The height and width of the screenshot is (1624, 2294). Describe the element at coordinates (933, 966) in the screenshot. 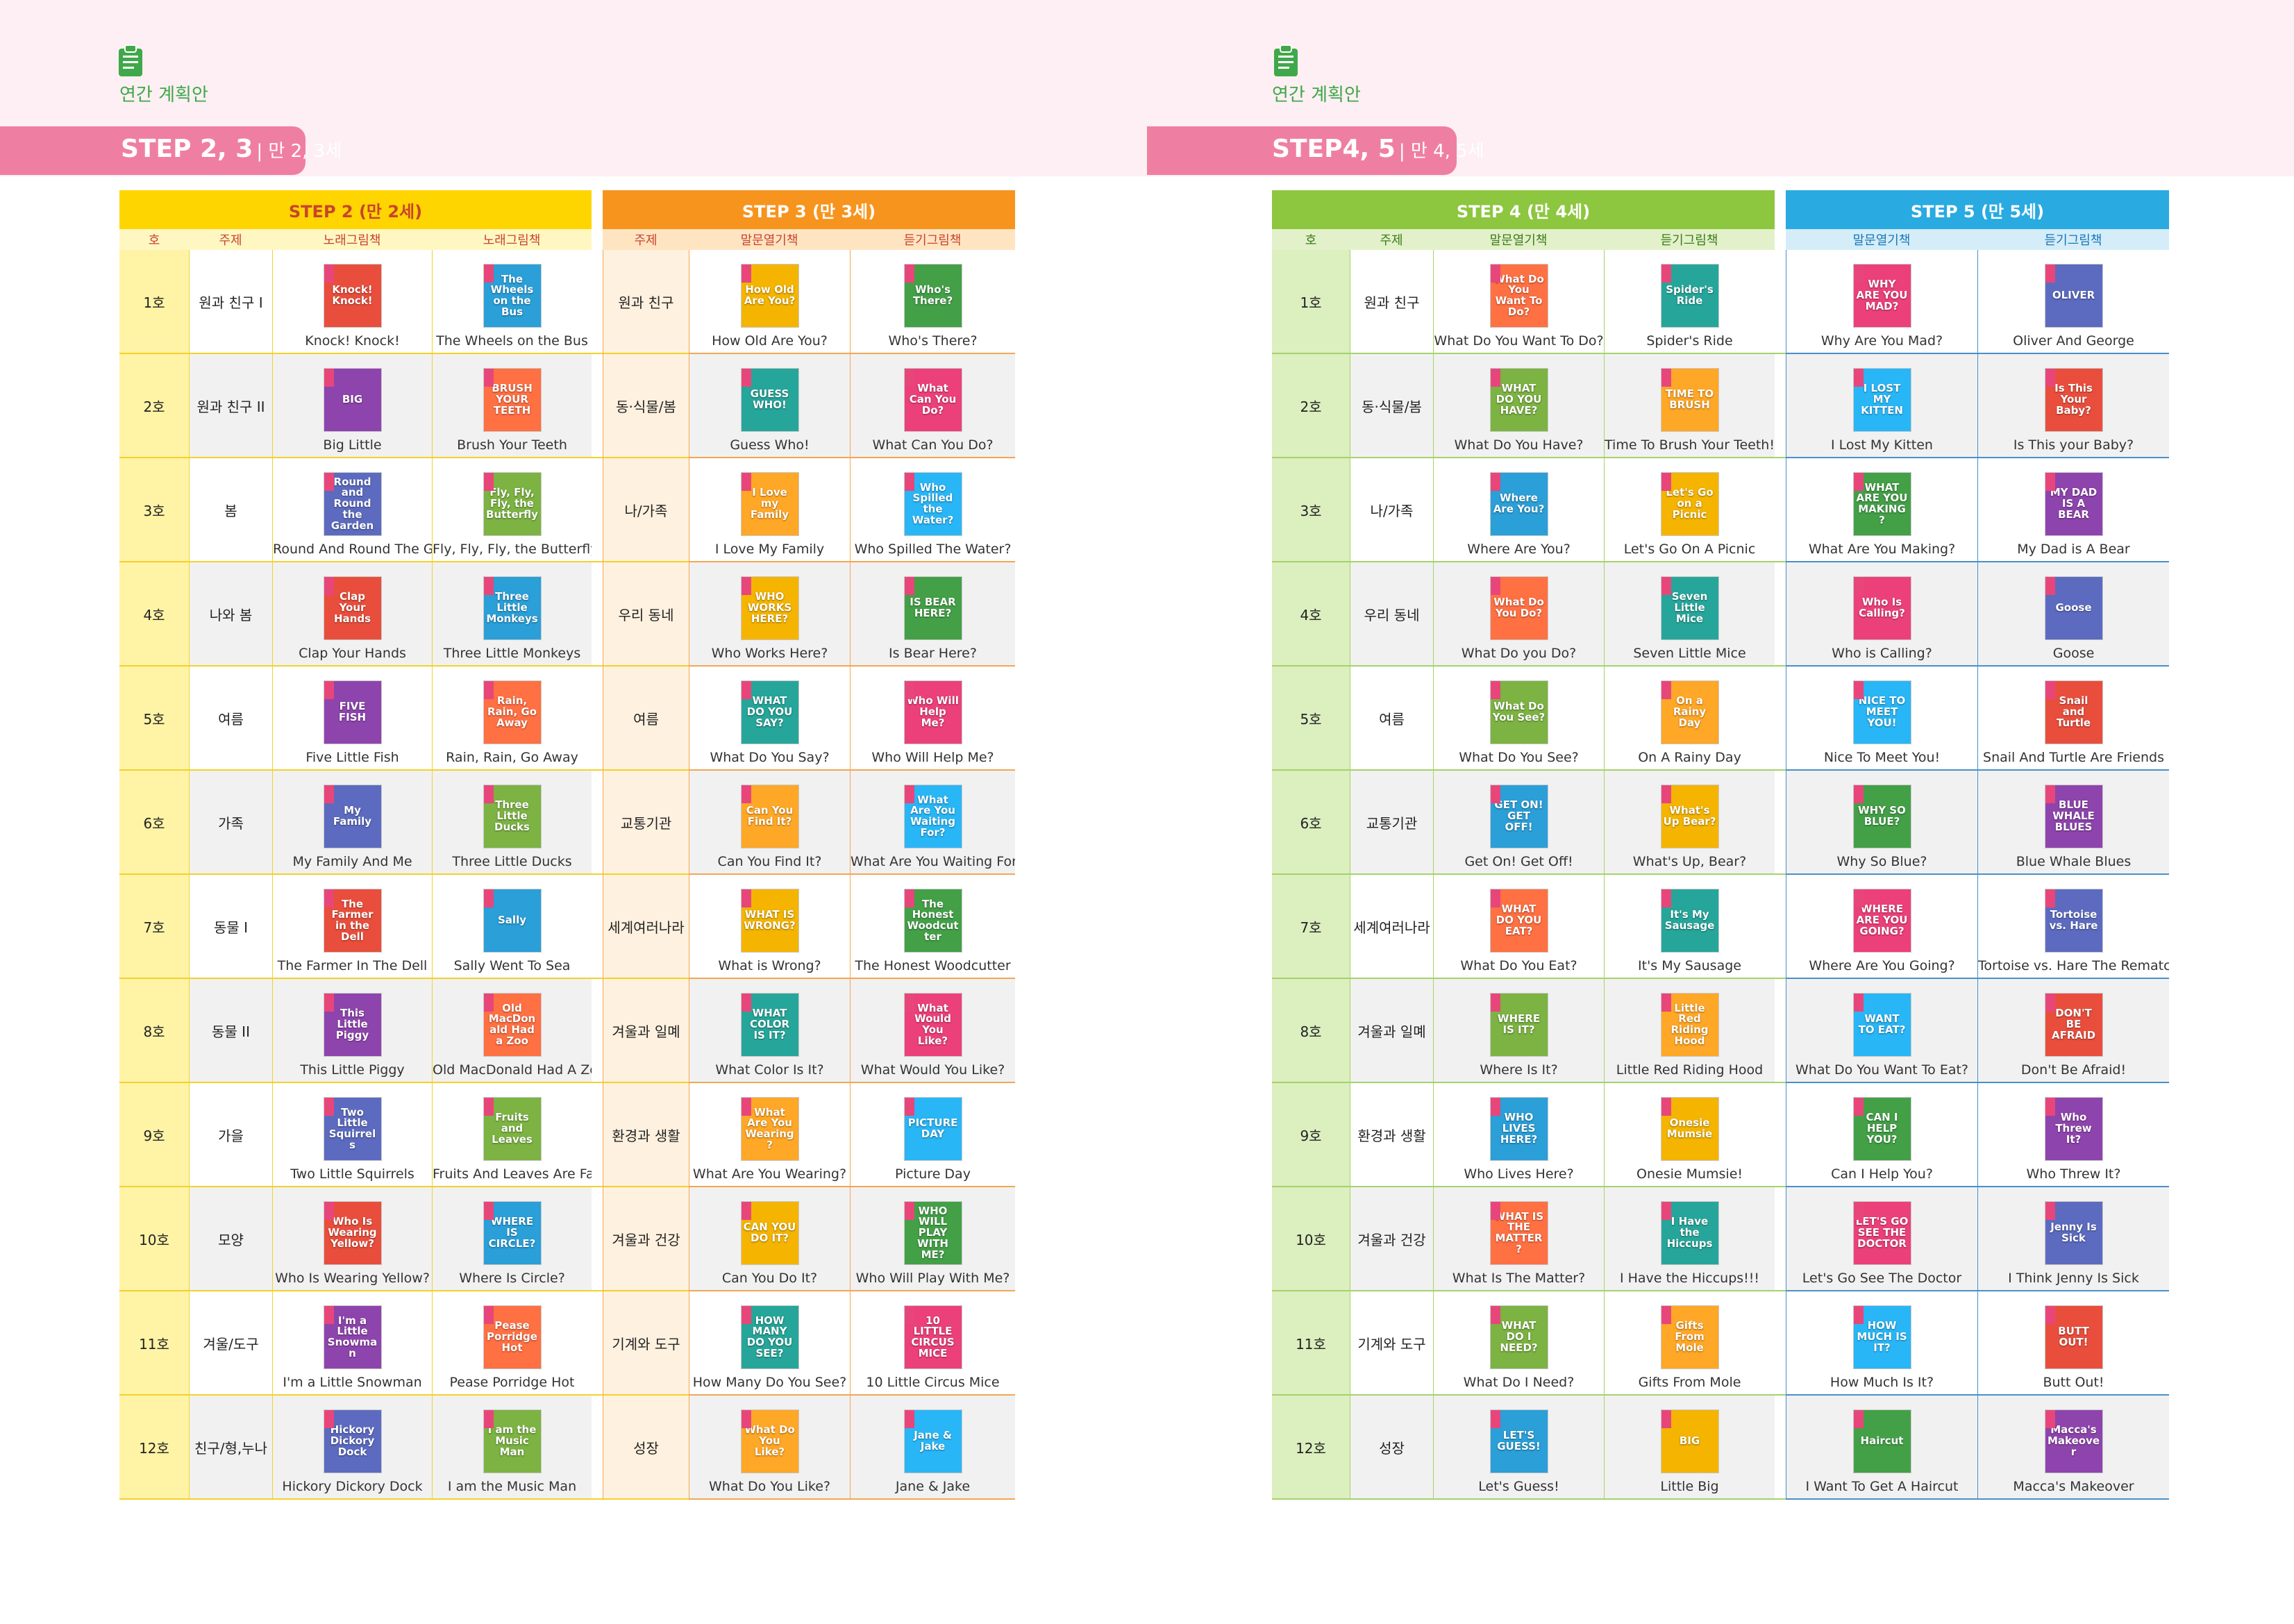

I see `book-title: The Honest Woodcutter` at that location.